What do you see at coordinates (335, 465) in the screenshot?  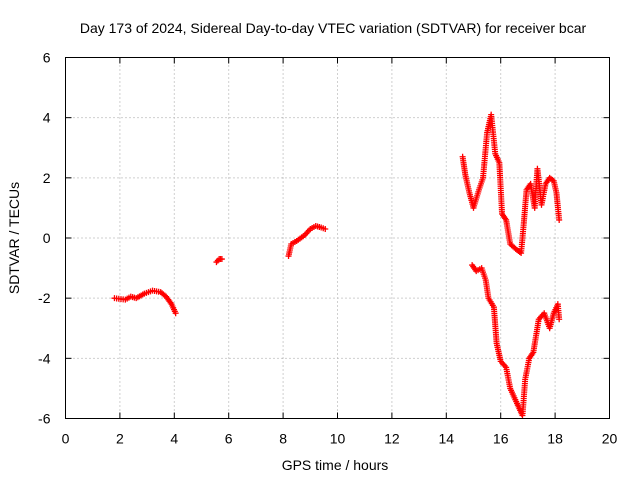 I see `x-axis-label: GPS time / hours` at bounding box center [335, 465].